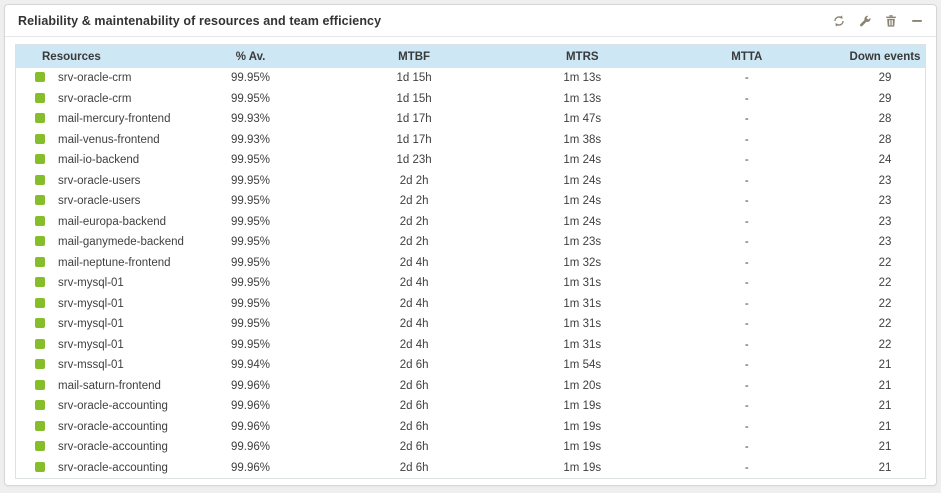 The height and width of the screenshot is (493, 941). I want to click on resource-name: srv-oracle-users, so click(99, 201).